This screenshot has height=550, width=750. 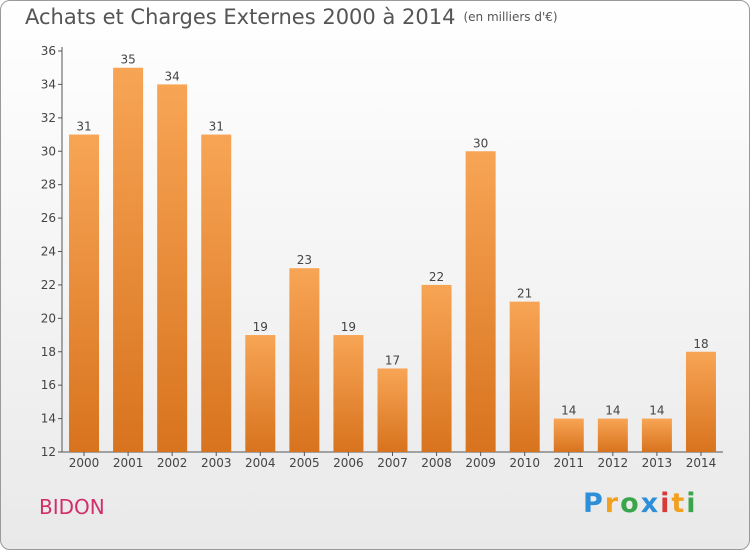 I want to click on chart-unit: (en milliers d'€), so click(x=510, y=17).